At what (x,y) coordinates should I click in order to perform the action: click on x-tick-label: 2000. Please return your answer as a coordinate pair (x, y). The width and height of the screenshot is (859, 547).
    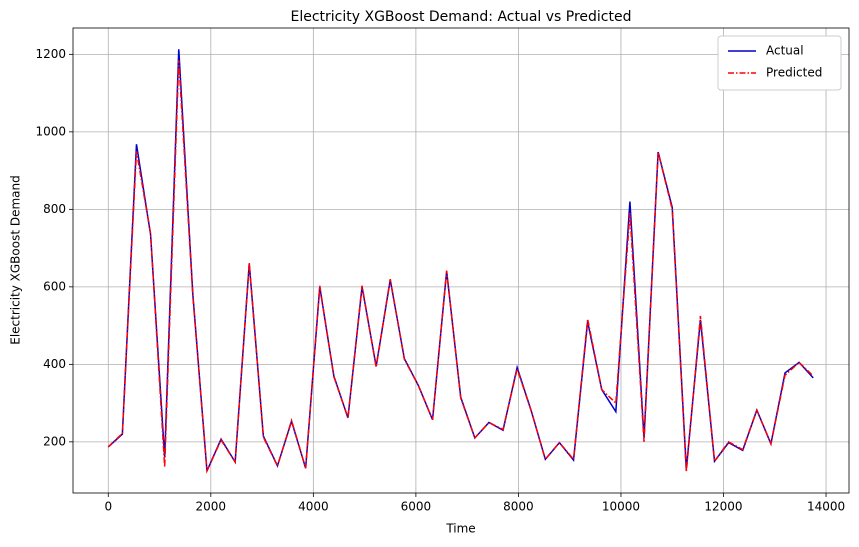
    Looking at the image, I should click on (211, 507).